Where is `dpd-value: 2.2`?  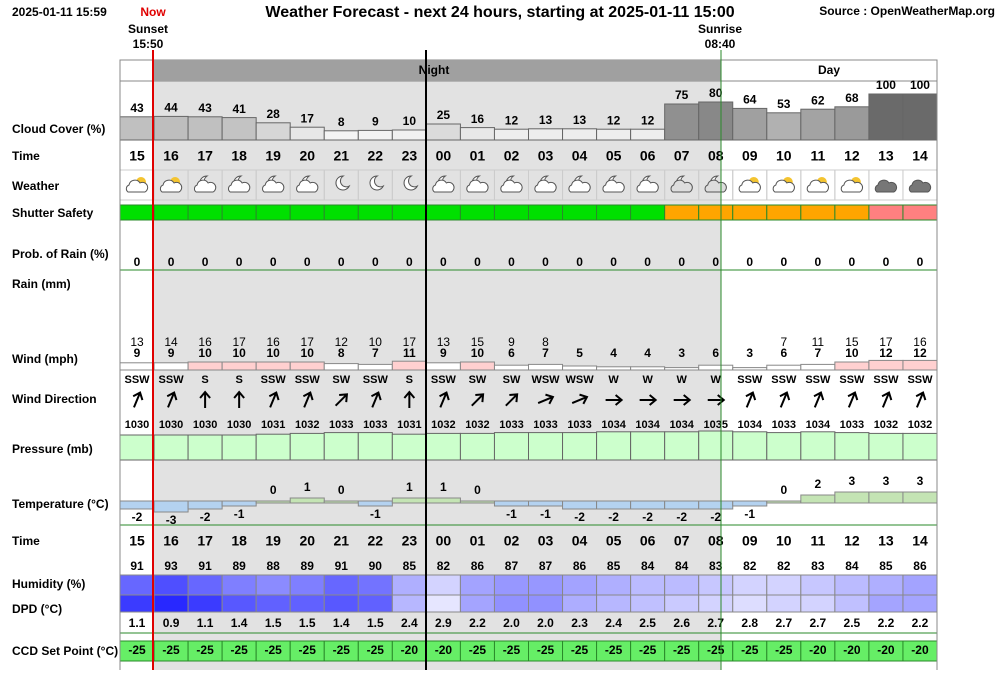 dpd-value: 2.2 is located at coordinates (886, 623).